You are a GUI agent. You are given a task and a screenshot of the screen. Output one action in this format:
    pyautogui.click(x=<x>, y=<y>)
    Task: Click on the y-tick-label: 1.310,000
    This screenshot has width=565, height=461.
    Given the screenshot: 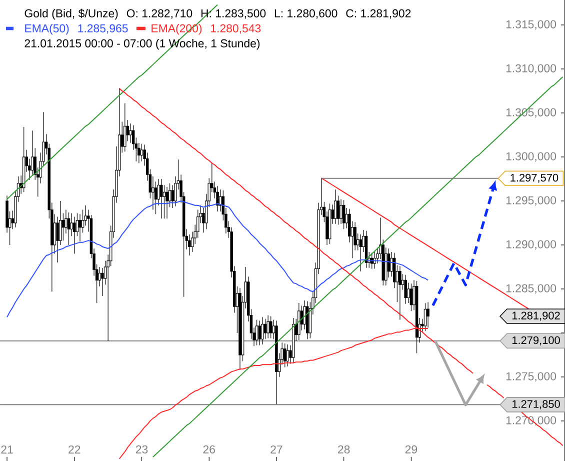 What is the action you would take?
    pyautogui.click(x=531, y=69)
    